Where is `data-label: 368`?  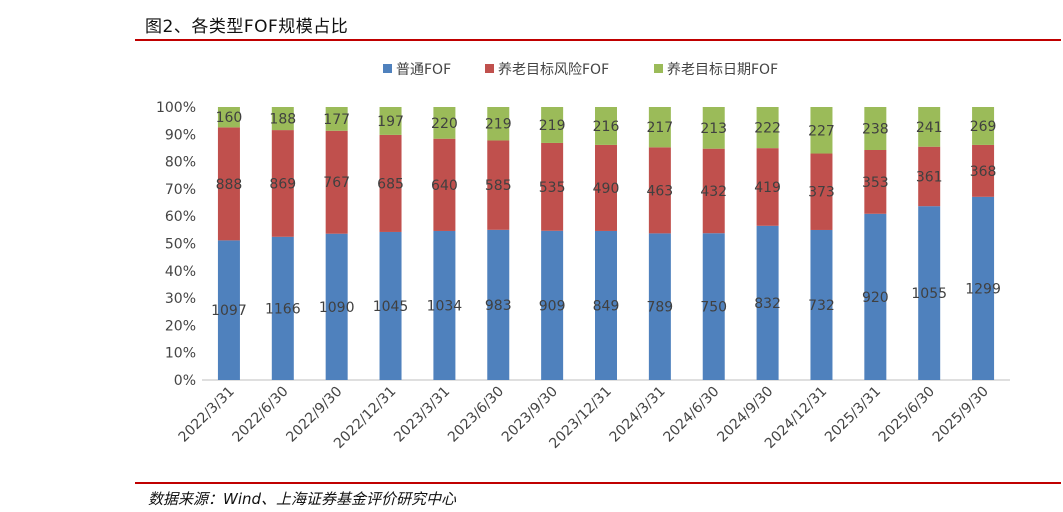
data-label: 368 is located at coordinates (983, 172).